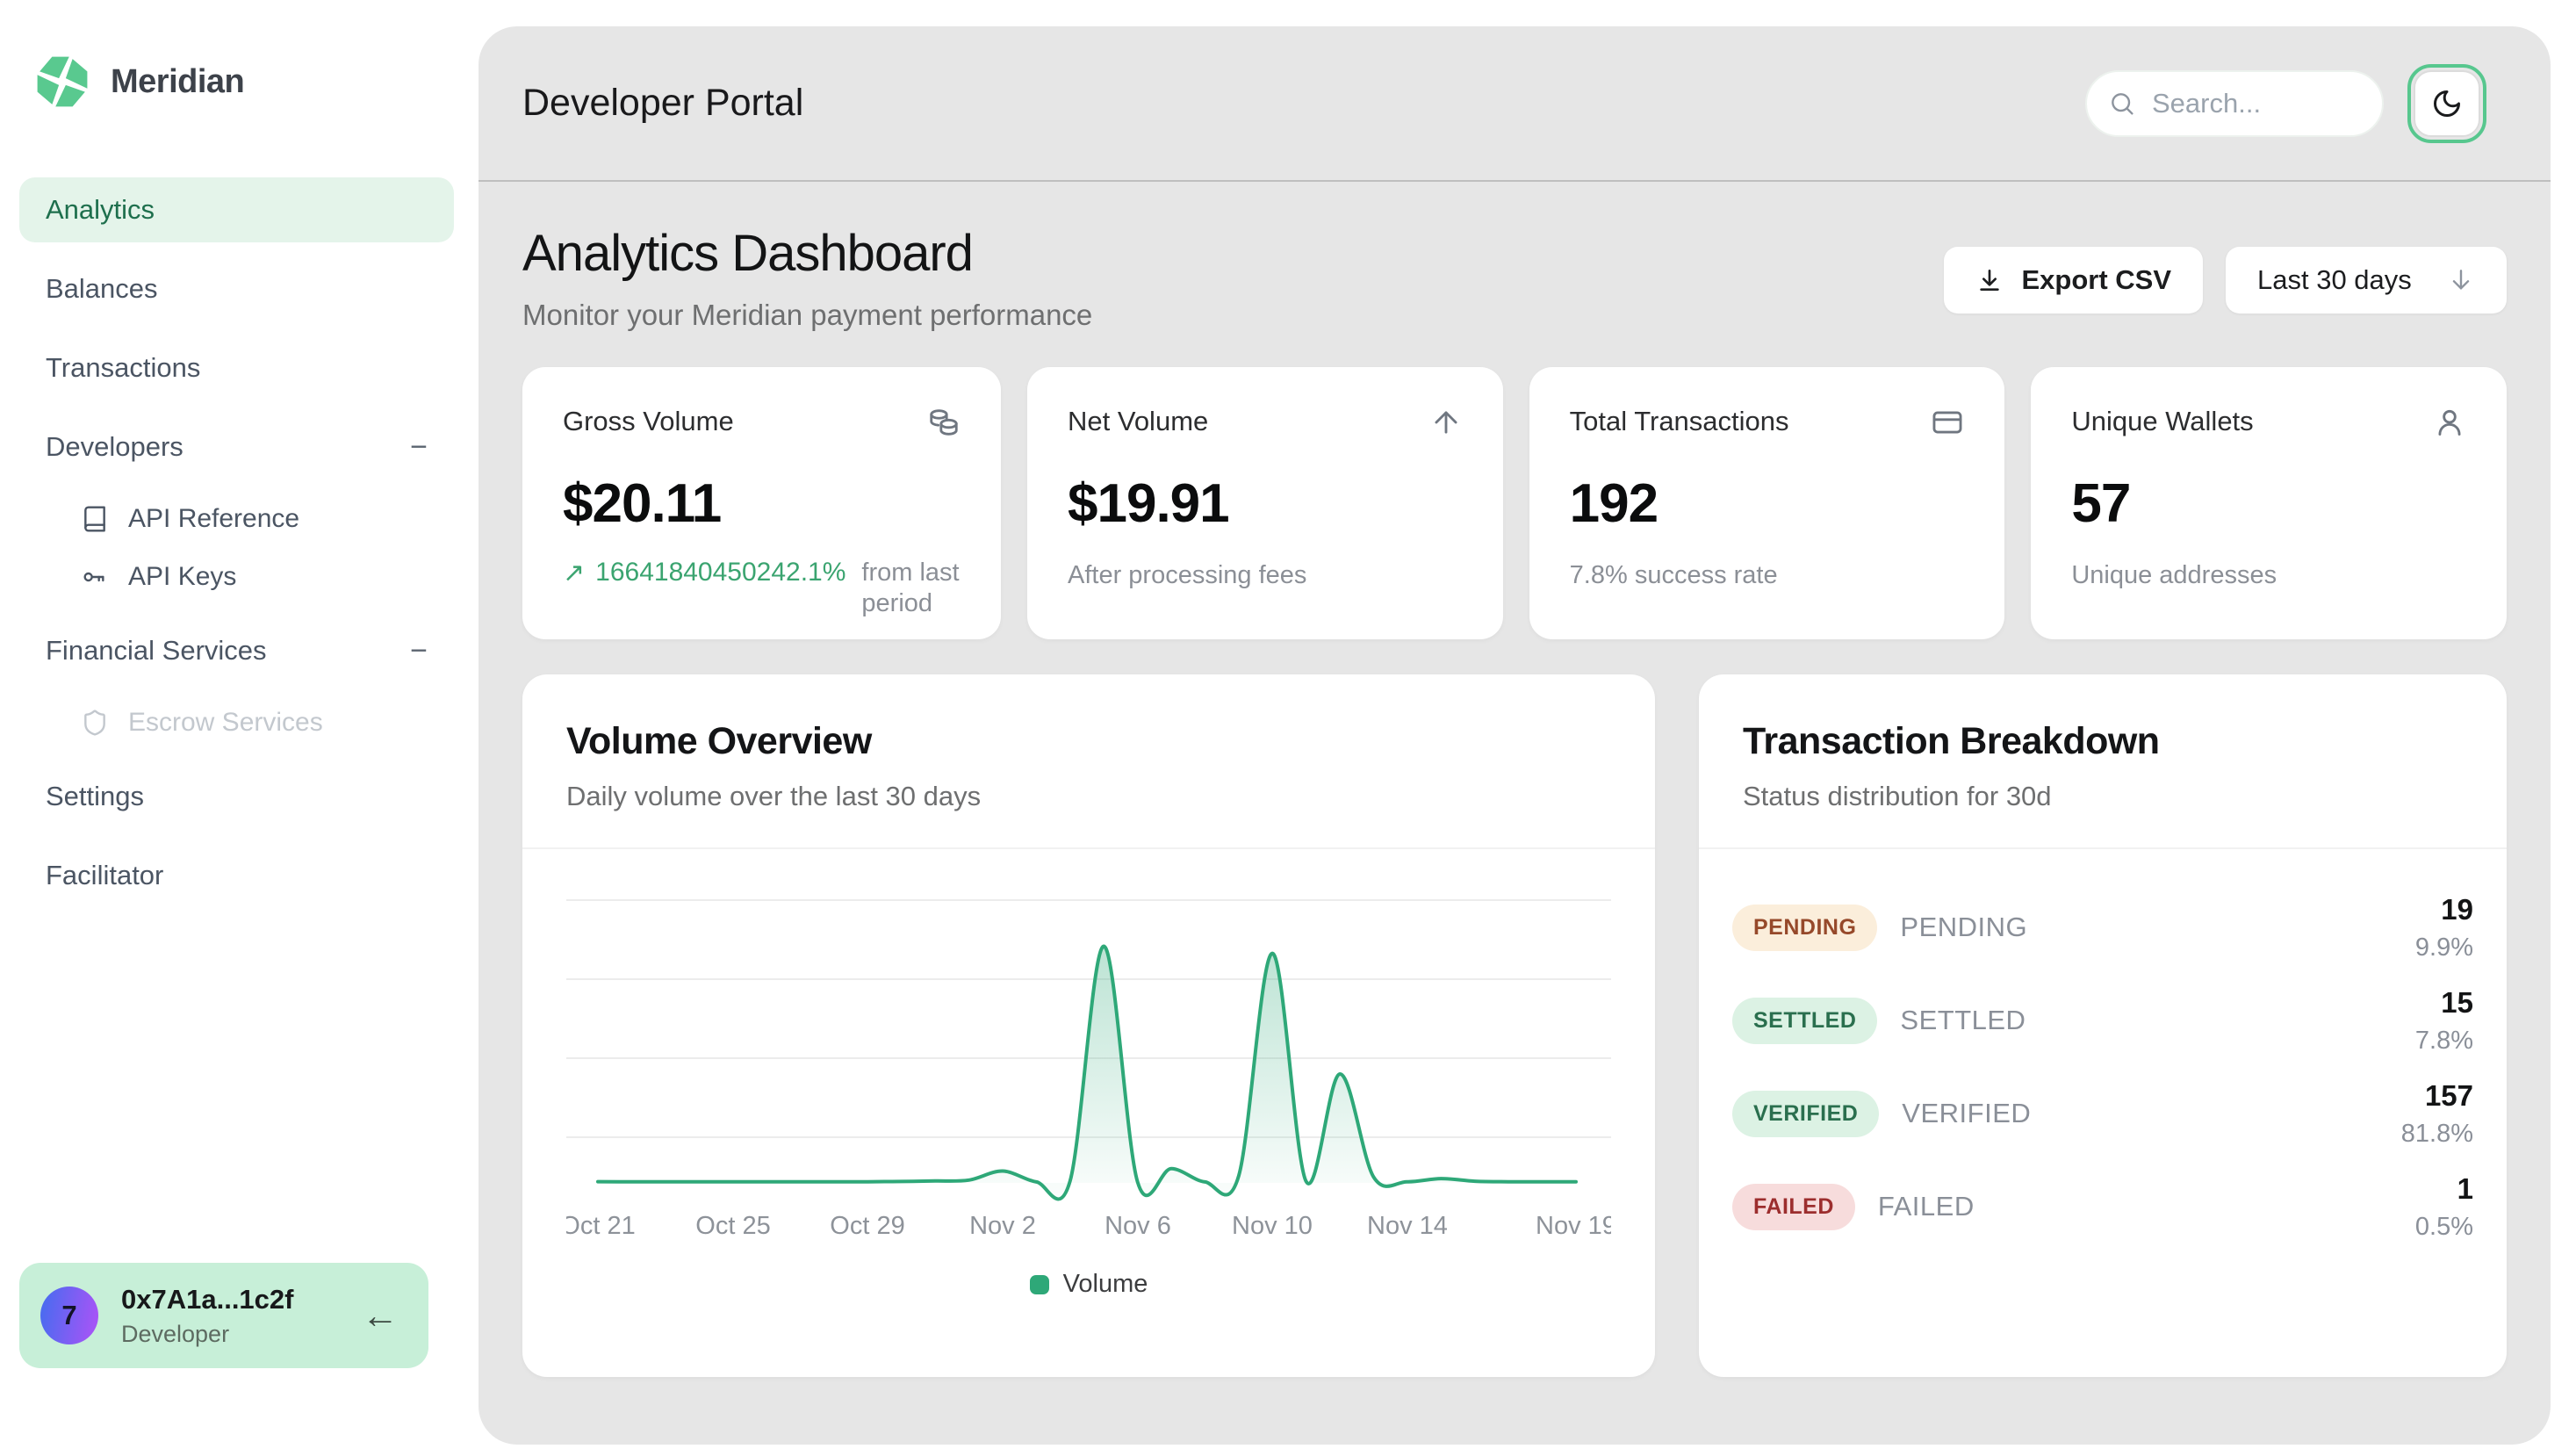 The width and height of the screenshot is (2576, 1456). I want to click on sidebar-item-label: Developers, so click(114, 446).